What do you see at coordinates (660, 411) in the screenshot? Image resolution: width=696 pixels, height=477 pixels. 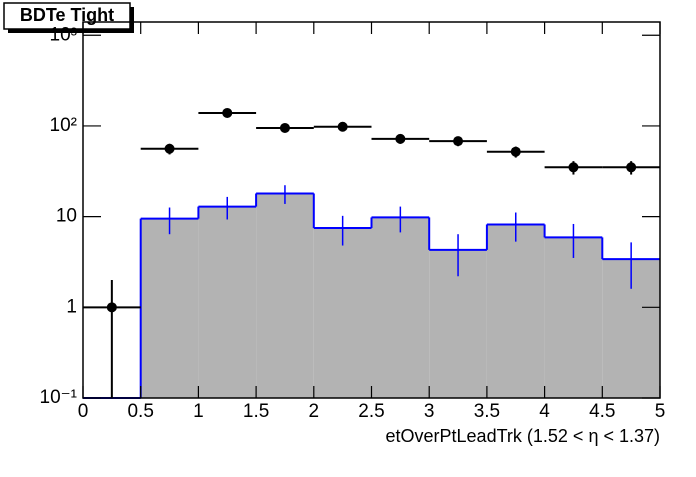 I see `x-tick-label: 5` at bounding box center [660, 411].